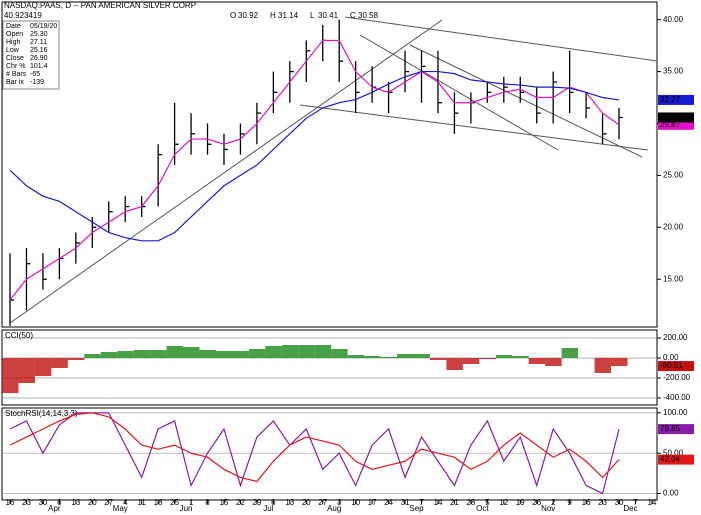  What do you see at coordinates (368, 15) in the screenshot?
I see `quote-item: 30.58` at bounding box center [368, 15].